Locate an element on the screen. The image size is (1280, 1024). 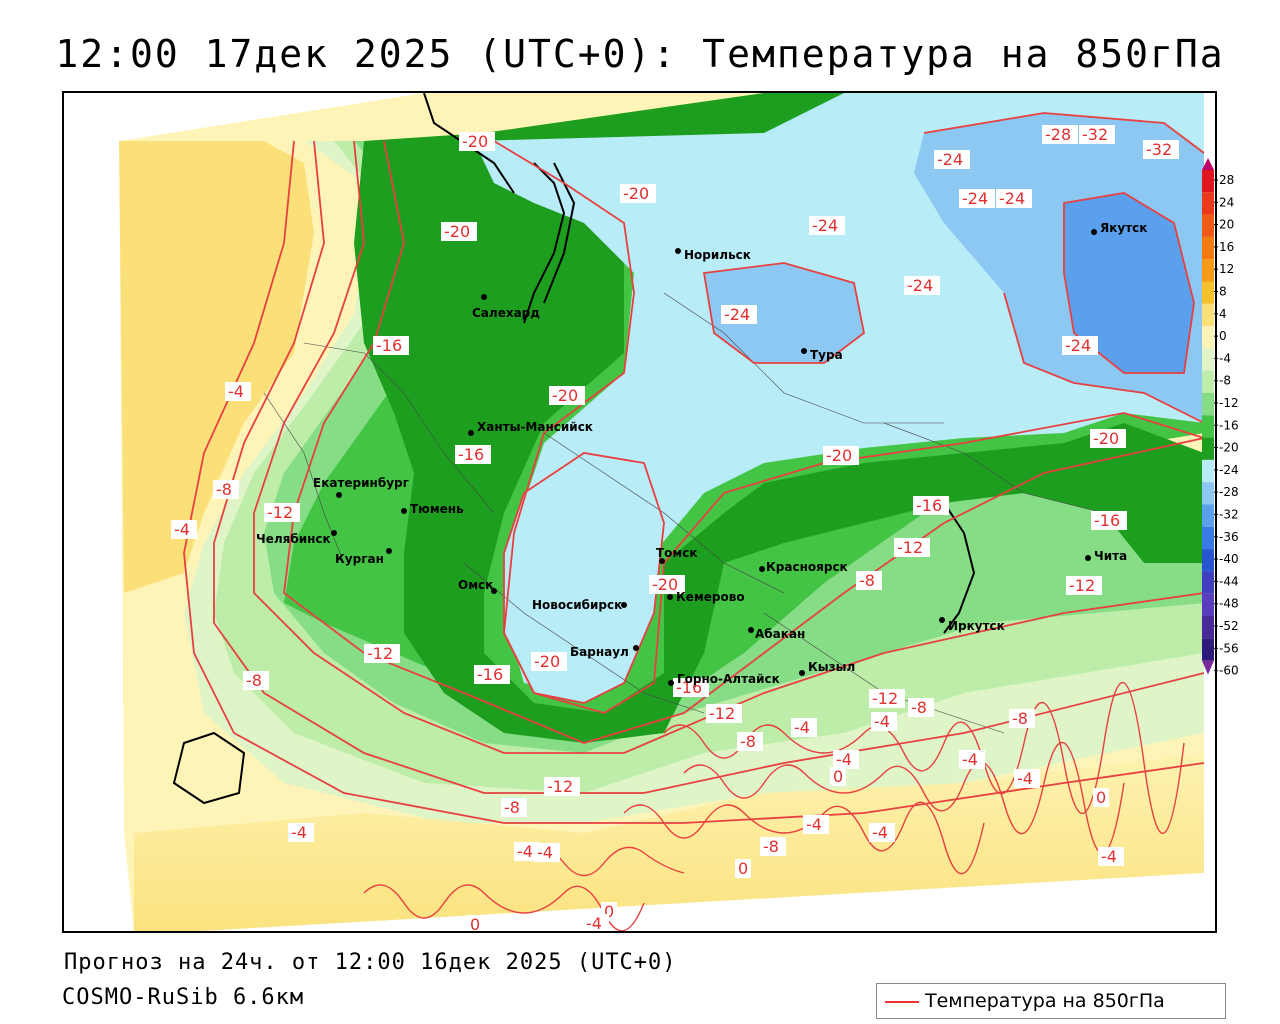
colorbar-tick-label: -52 is located at coordinates (1229, 626).